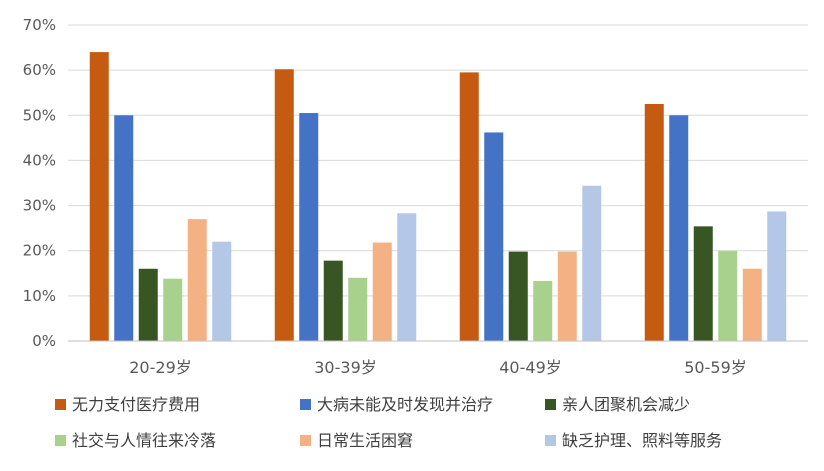  Describe the element at coordinates (39, 296) in the screenshot. I see `y-tick-label: 10%` at that location.